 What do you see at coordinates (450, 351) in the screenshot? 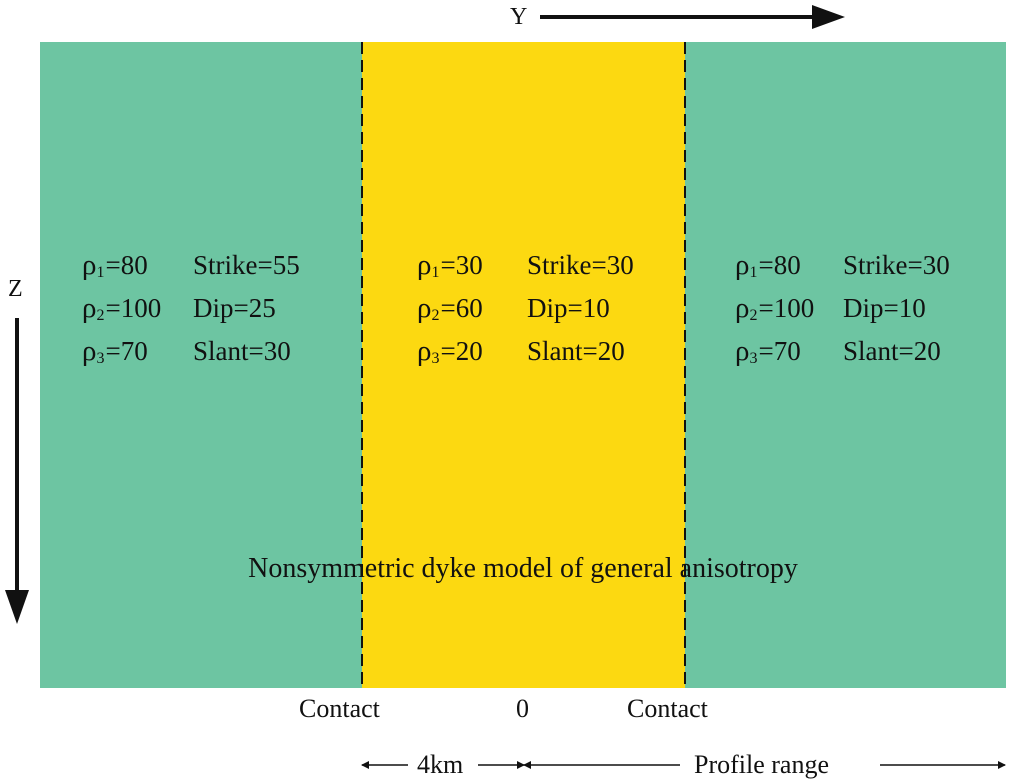
I see `dyke-rho3: ρ3=20` at bounding box center [450, 351].